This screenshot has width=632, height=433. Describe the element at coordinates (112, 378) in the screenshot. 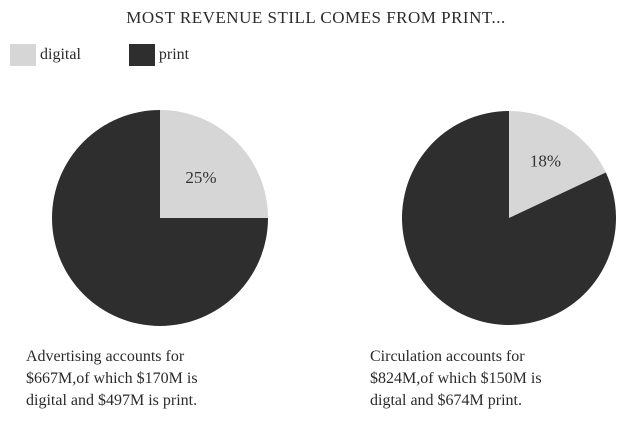

I see `caption-advertising-line-2: $667M,of which $170M is` at that location.